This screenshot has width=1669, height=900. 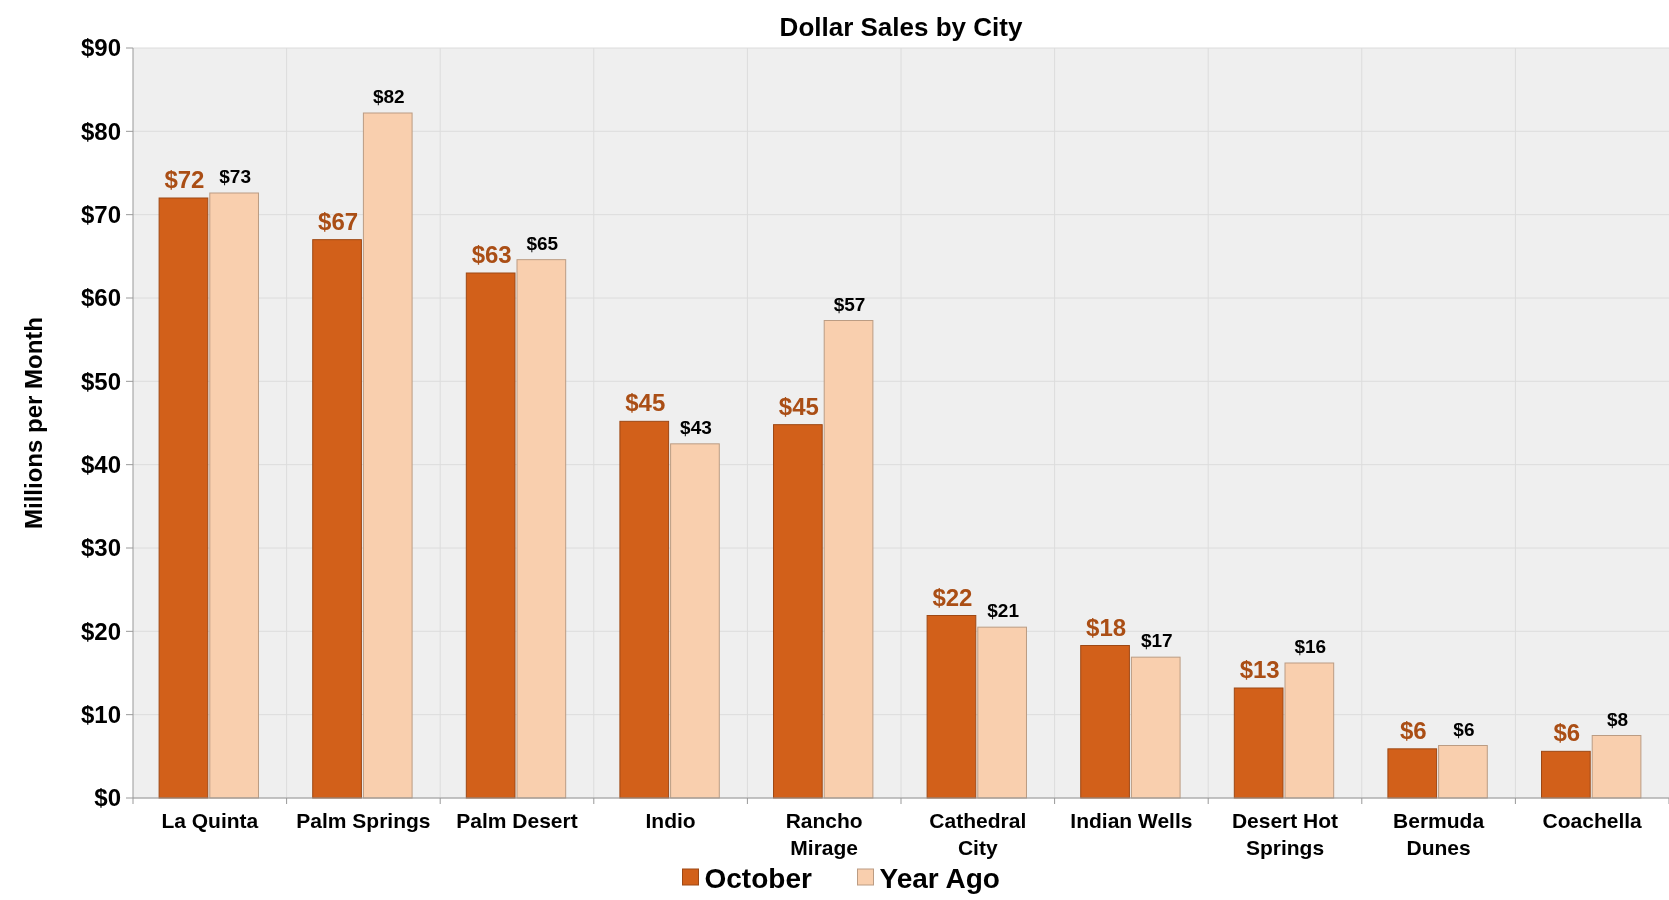 What do you see at coordinates (849, 304) in the screenshot?
I see `data-label: $57` at bounding box center [849, 304].